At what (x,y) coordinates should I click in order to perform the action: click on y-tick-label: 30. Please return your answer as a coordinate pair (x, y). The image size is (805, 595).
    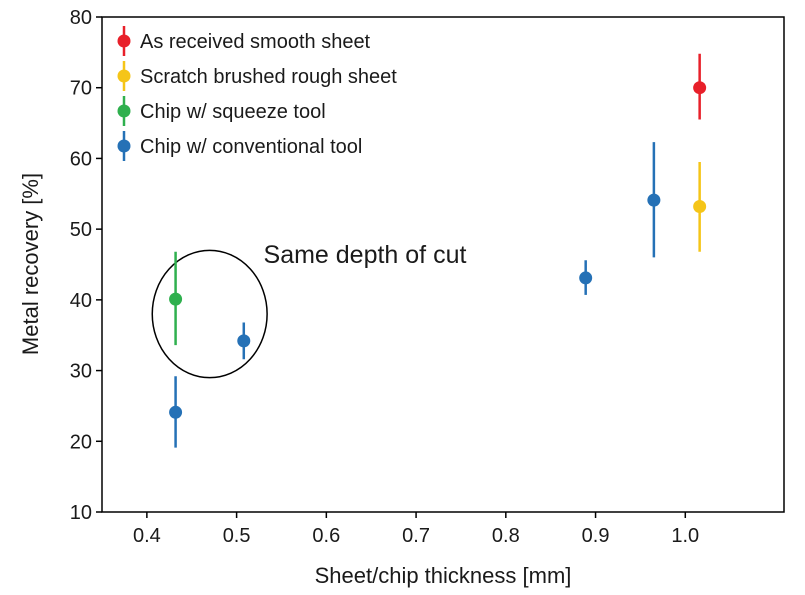
    Looking at the image, I should click on (81, 372).